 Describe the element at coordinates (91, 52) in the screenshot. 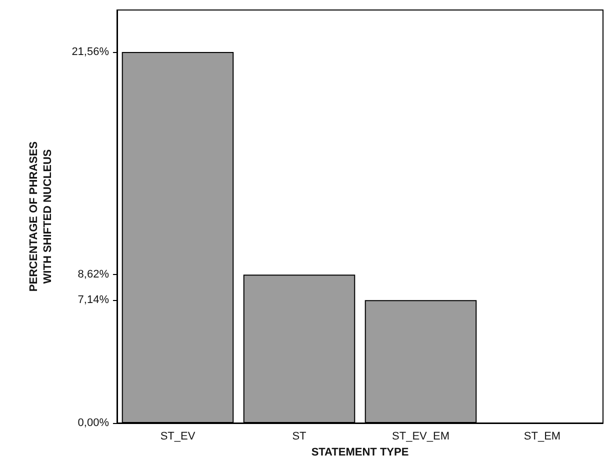

I see `y-tick-label: 21,56%` at that location.